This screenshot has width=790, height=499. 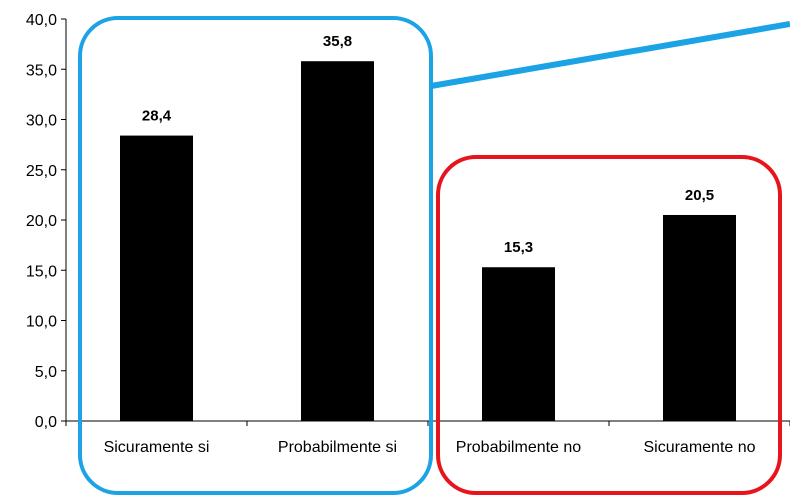 I want to click on data-label: 20,5, so click(x=699, y=195).